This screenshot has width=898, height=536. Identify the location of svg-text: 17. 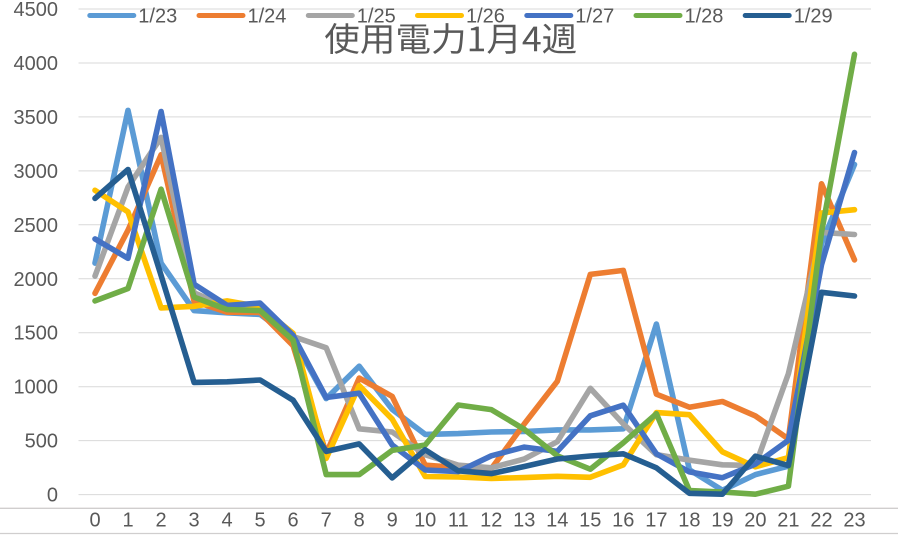
(656, 521).